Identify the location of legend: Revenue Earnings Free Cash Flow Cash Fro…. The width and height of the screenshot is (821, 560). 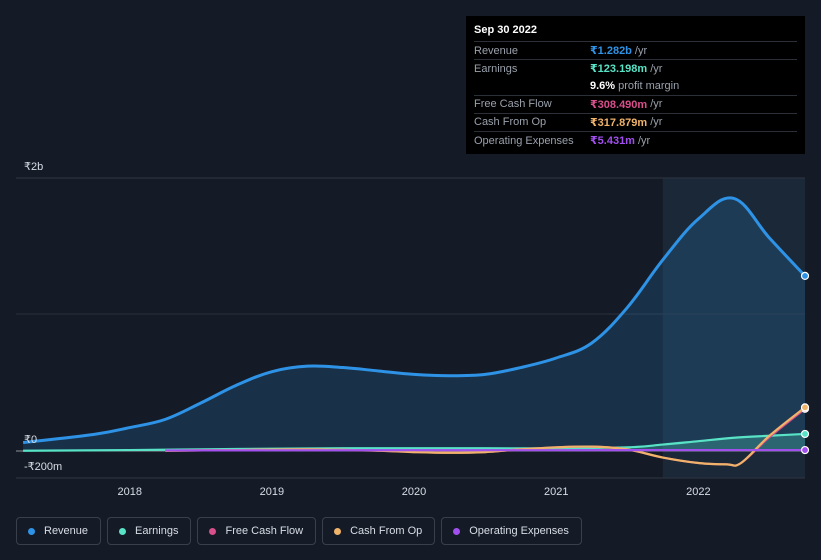
(302, 531).